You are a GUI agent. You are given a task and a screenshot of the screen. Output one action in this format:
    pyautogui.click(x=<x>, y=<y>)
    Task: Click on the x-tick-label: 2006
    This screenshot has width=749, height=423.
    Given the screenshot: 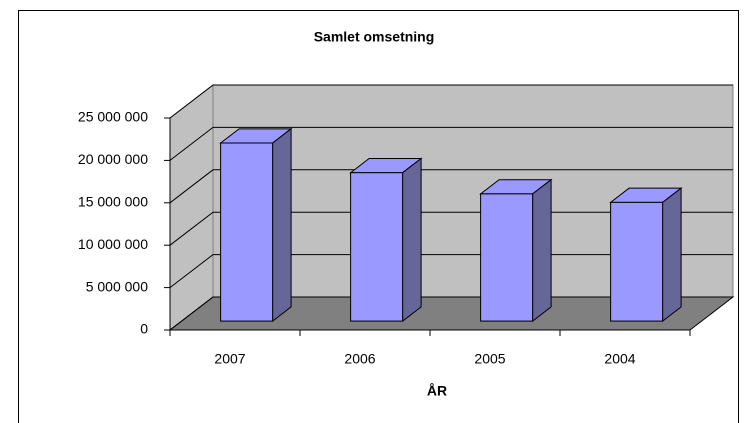 What is the action you would take?
    pyautogui.click(x=359, y=359)
    